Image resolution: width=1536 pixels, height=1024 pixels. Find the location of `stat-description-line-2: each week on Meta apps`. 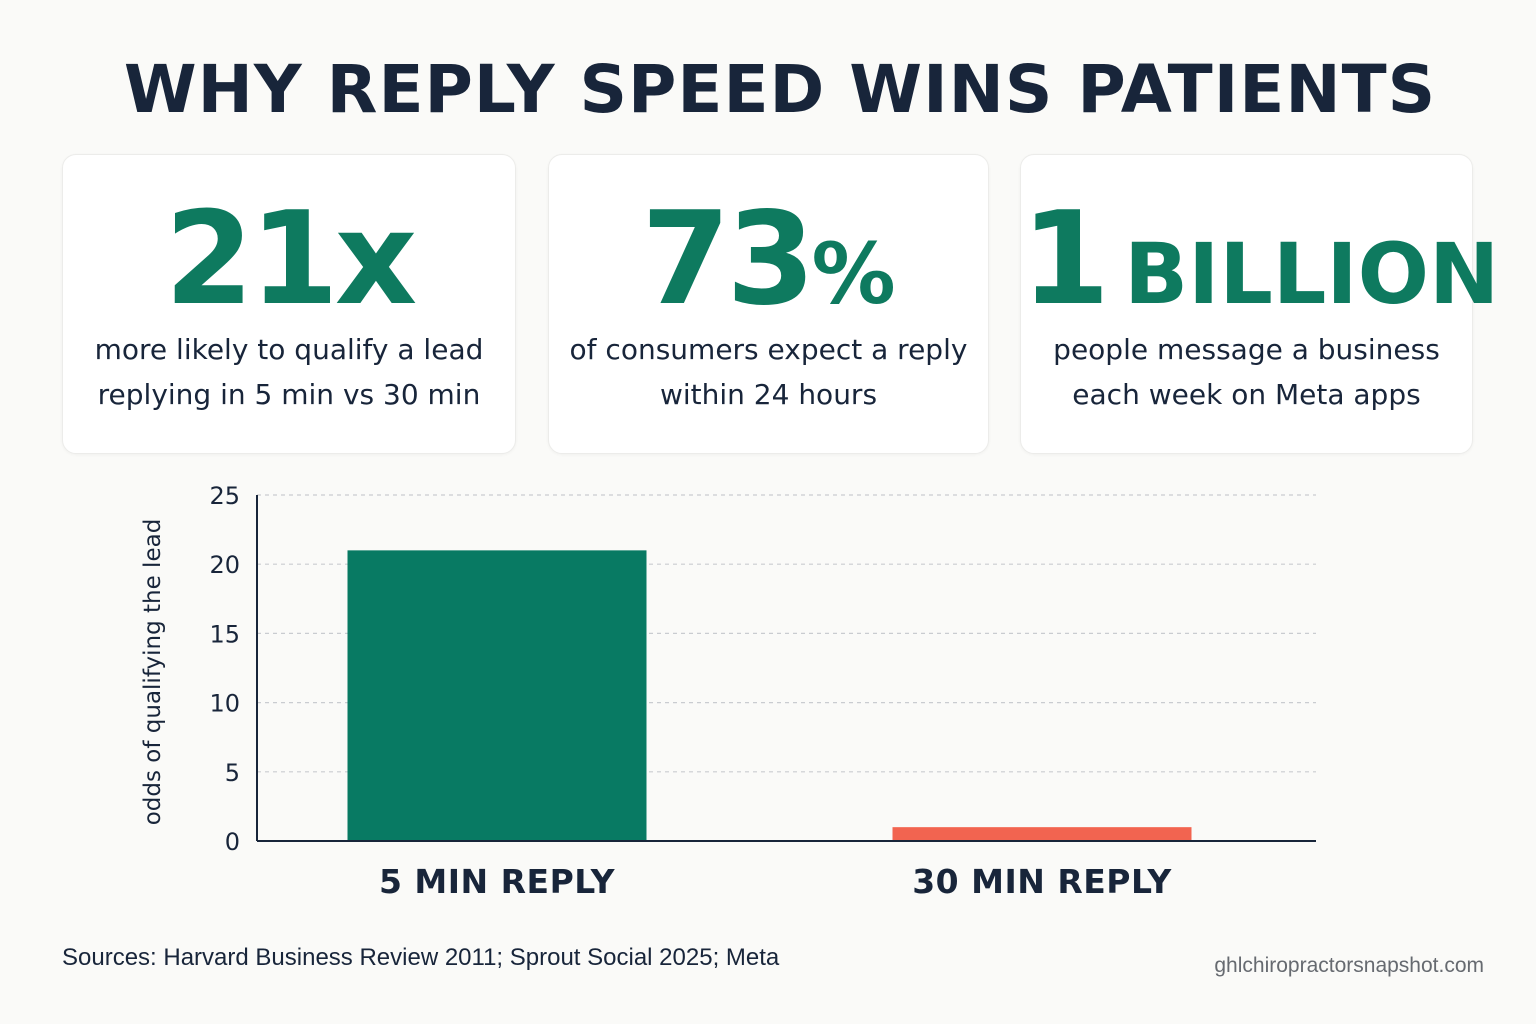

stat-description-line-2: each week on Meta apps is located at coordinates (1246, 394).